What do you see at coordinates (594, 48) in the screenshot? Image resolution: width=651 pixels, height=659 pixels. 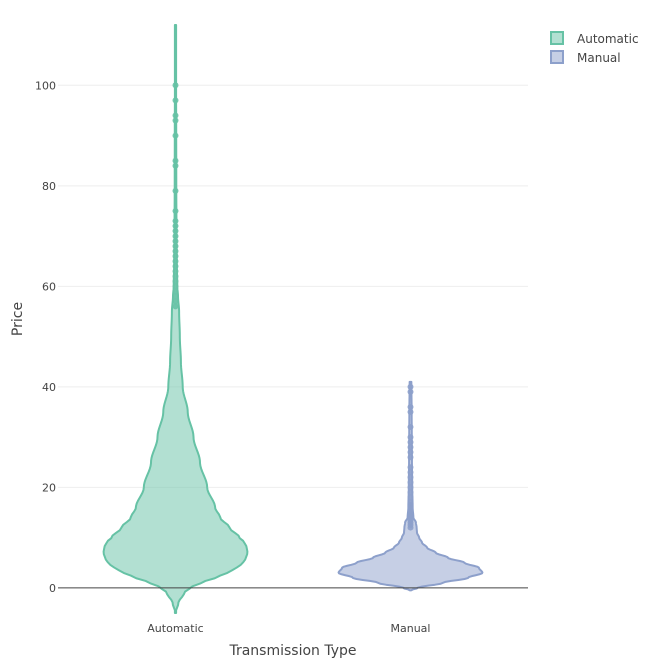 I see `legend: Automatic Manual` at bounding box center [594, 48].